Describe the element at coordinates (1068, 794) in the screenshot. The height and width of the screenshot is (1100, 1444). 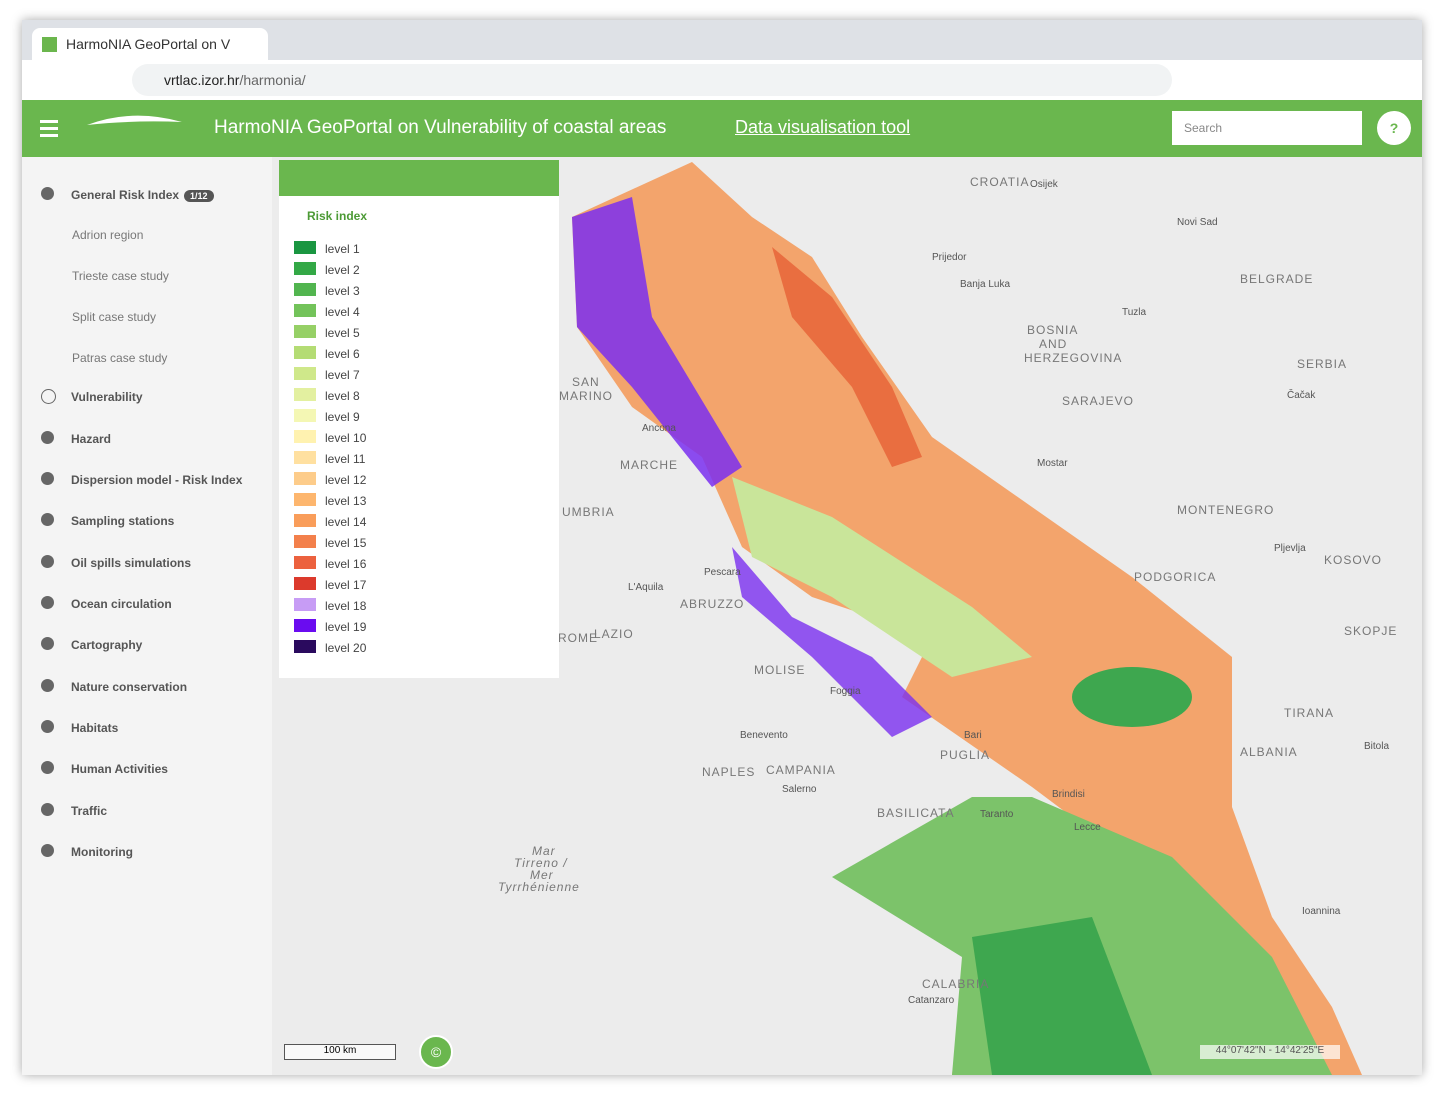
I see `map-label: Brindisi` at that location.